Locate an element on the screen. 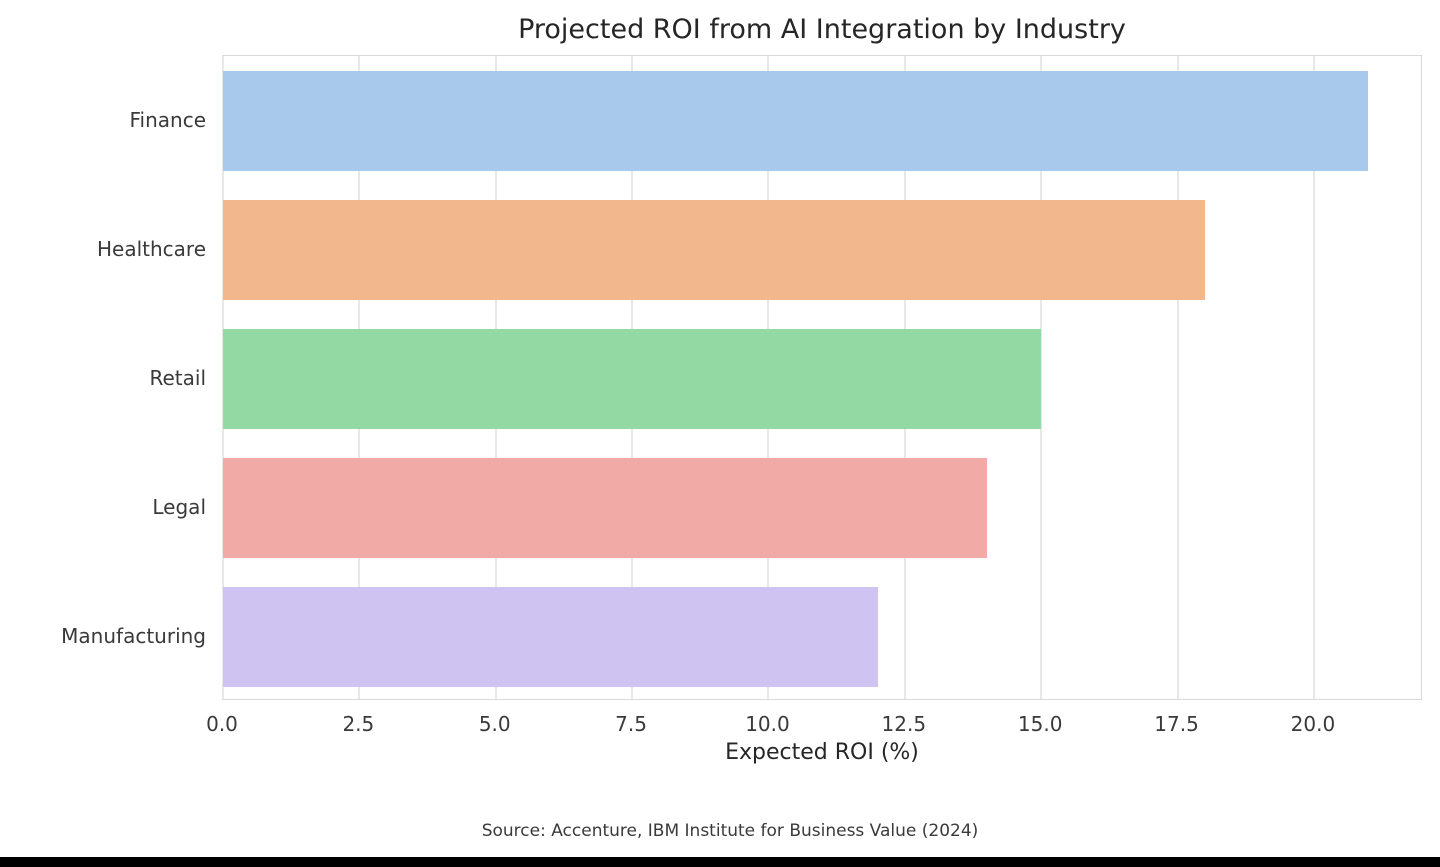  ytick-label-manufacturing: Manufacturing is located at coordinates (133, 635).